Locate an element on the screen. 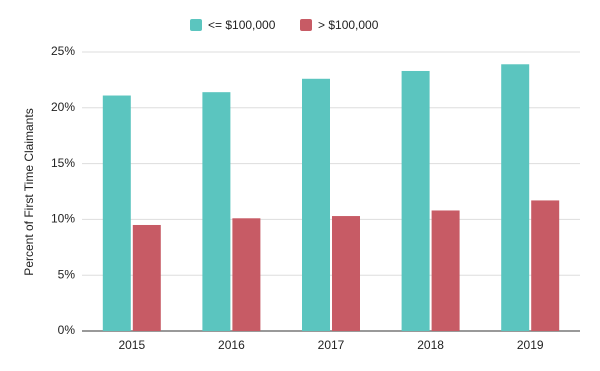 The image size is (600, 371). legend-label: <= $100,000 is located at coordinates (242, 25).